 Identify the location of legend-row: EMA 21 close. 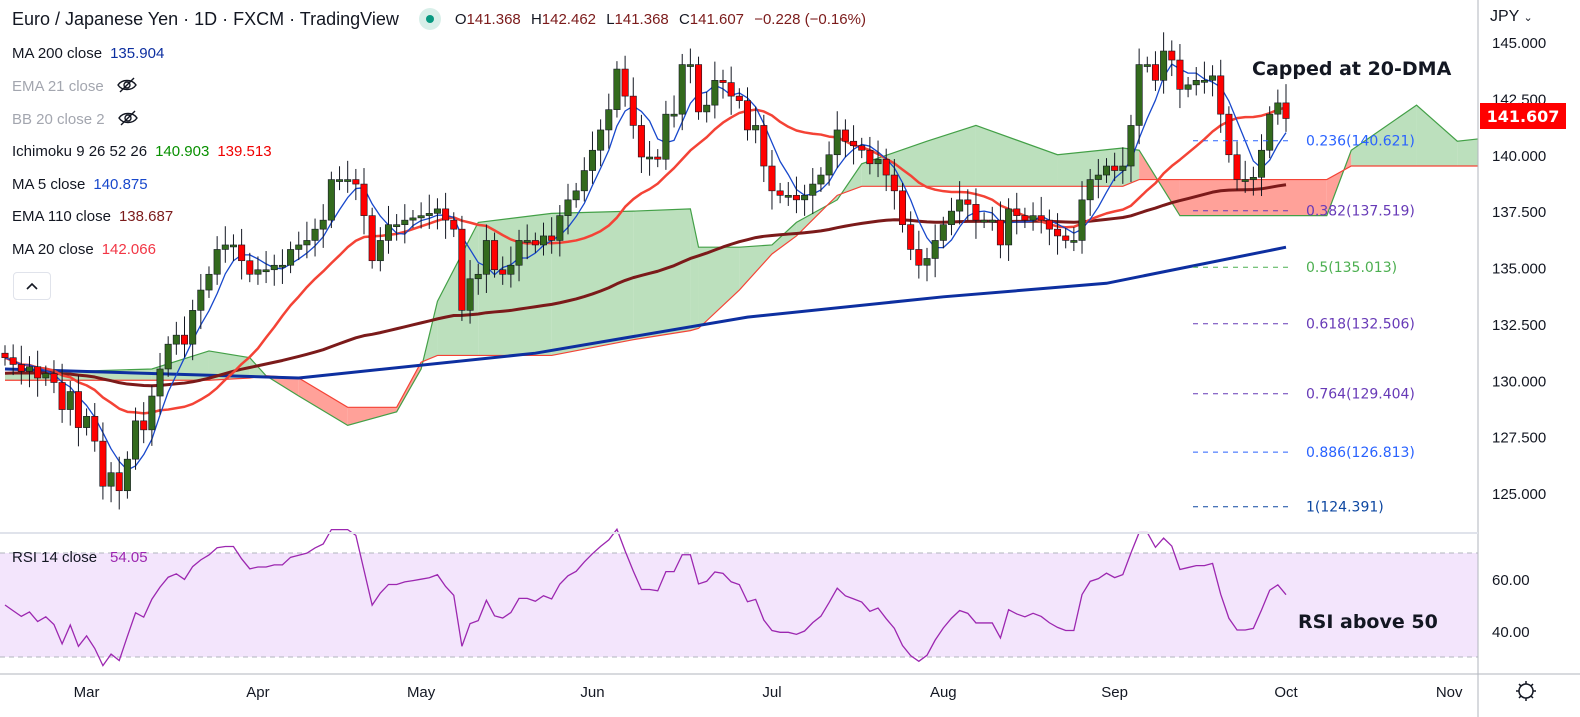
(75, 87).